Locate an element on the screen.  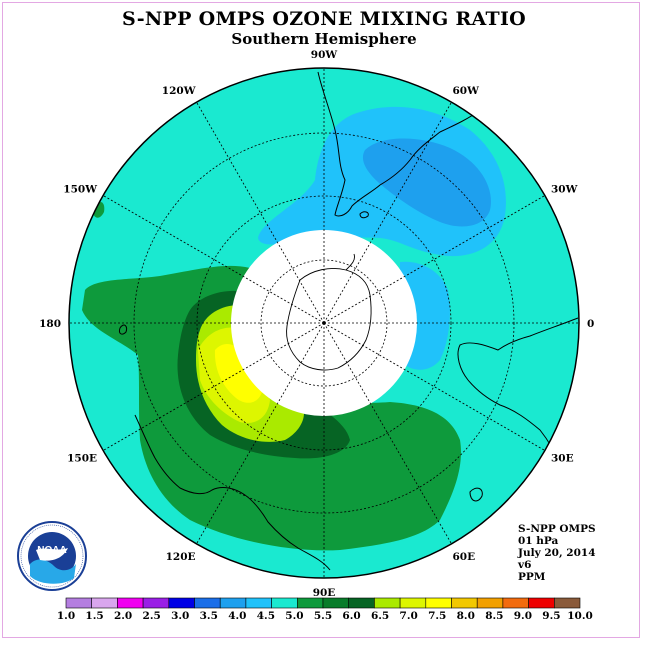
noaa-logo: NOAA is located at coordinates (52, 556).